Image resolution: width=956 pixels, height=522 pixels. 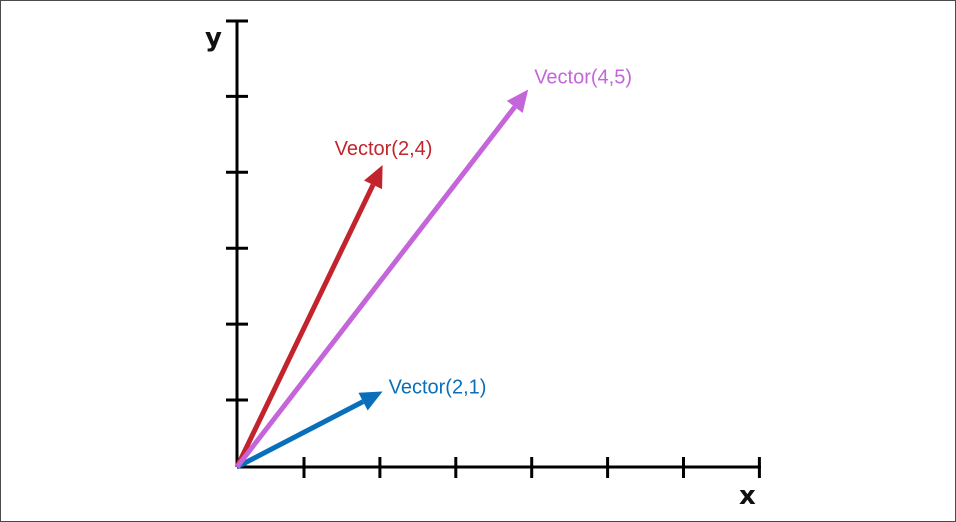 What do you see at coordinates (384, 149) in the screenshot?
I see `vector-label: Vector(2,4)` at bounding box center [384, 149].